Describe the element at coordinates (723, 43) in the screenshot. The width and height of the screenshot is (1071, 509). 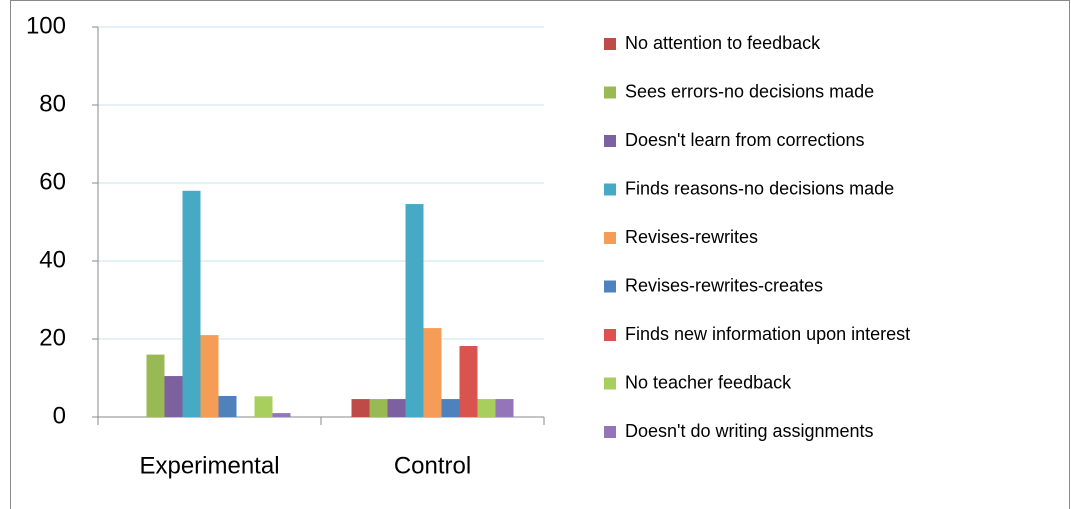
I see `legend-label: No attention to feedback` at that location.